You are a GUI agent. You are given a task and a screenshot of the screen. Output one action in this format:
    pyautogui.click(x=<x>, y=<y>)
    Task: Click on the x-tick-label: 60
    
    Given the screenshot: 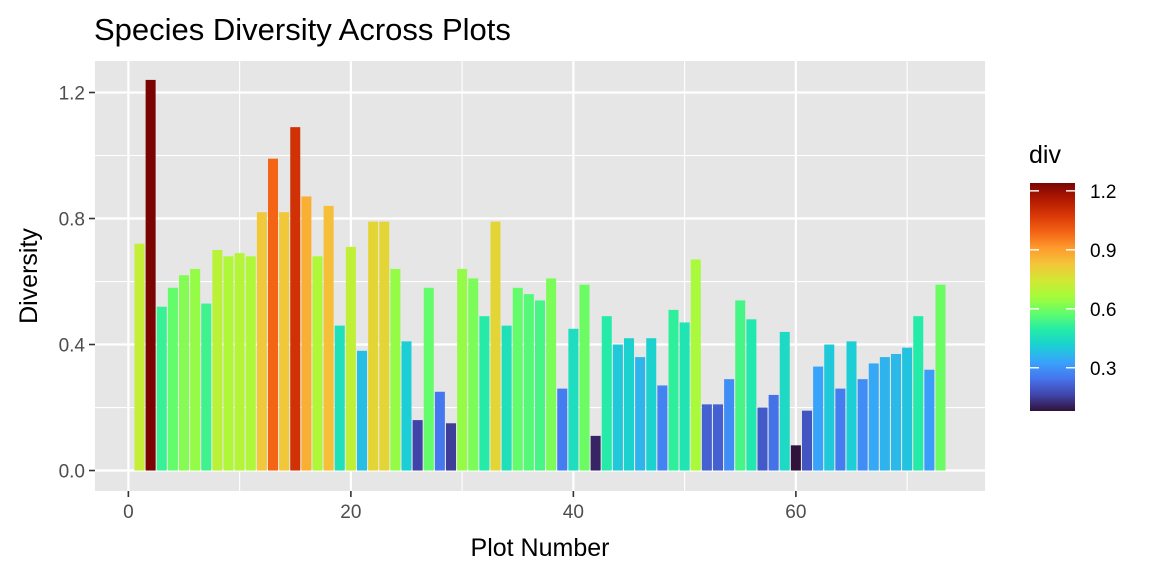 What is the action you would take?
    pyautogui.click(x=795, y=512)
    